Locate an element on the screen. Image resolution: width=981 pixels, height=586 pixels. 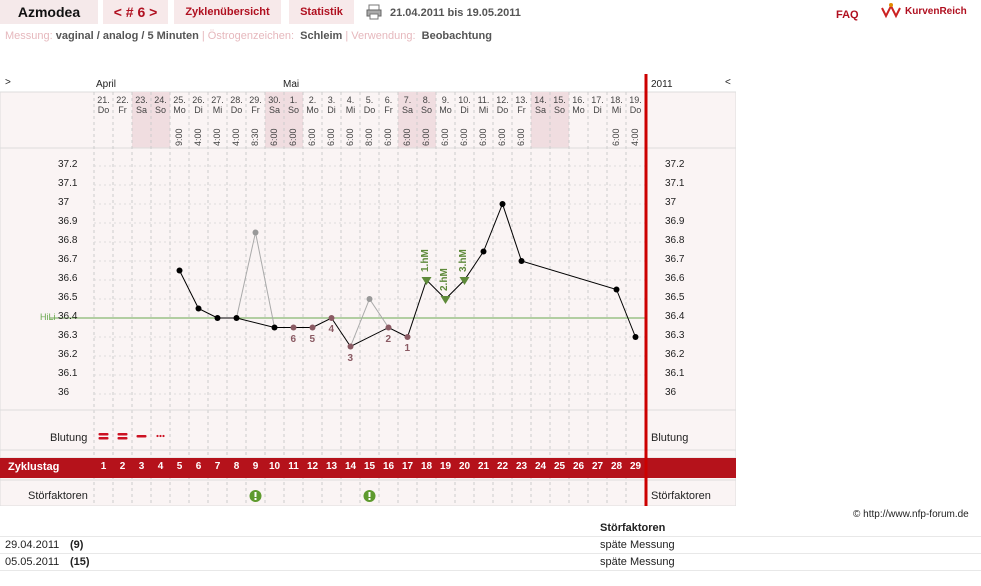
tab-statistik: Statistik is located at coordinates (321, 12).